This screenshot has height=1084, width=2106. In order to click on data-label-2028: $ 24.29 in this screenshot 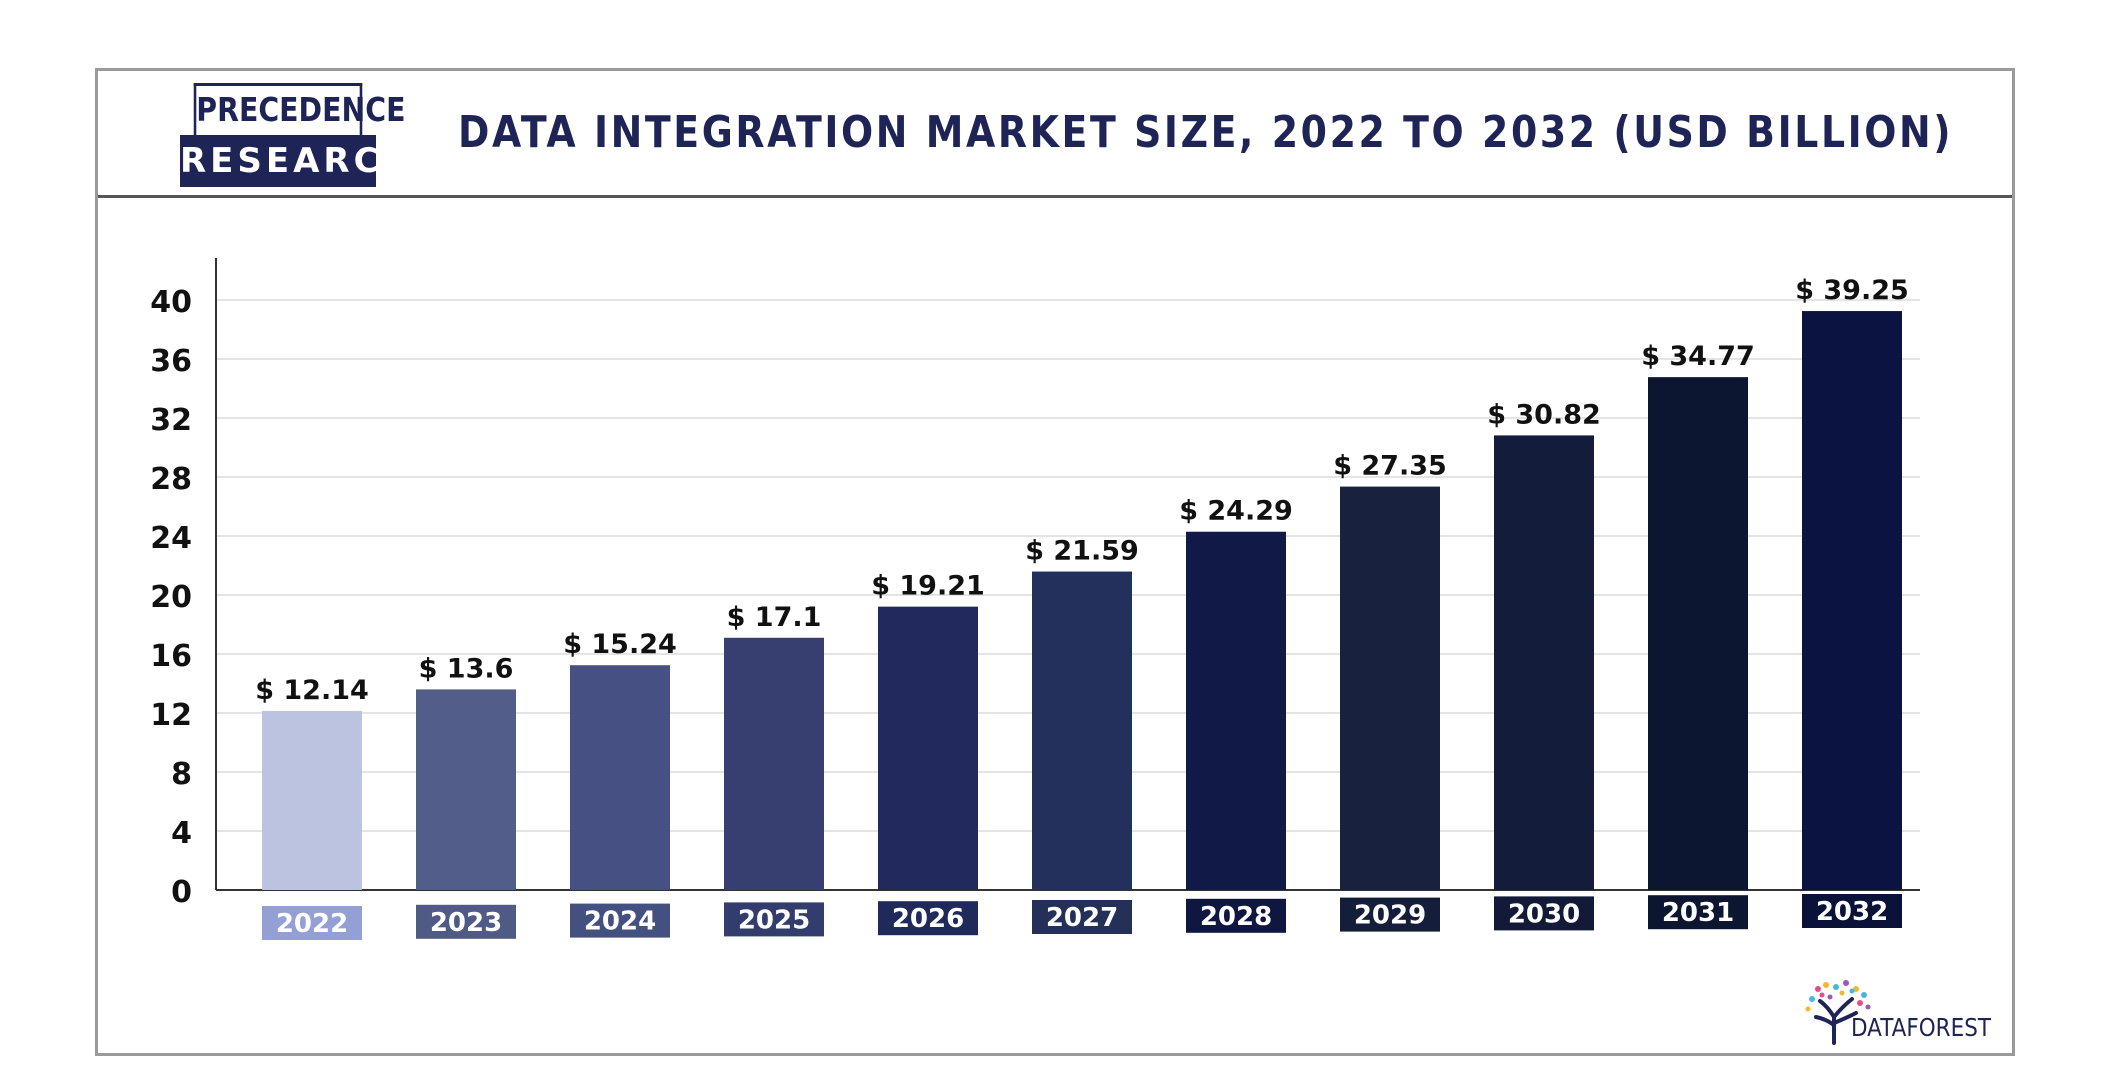, I will do `click(1236, 511)`.